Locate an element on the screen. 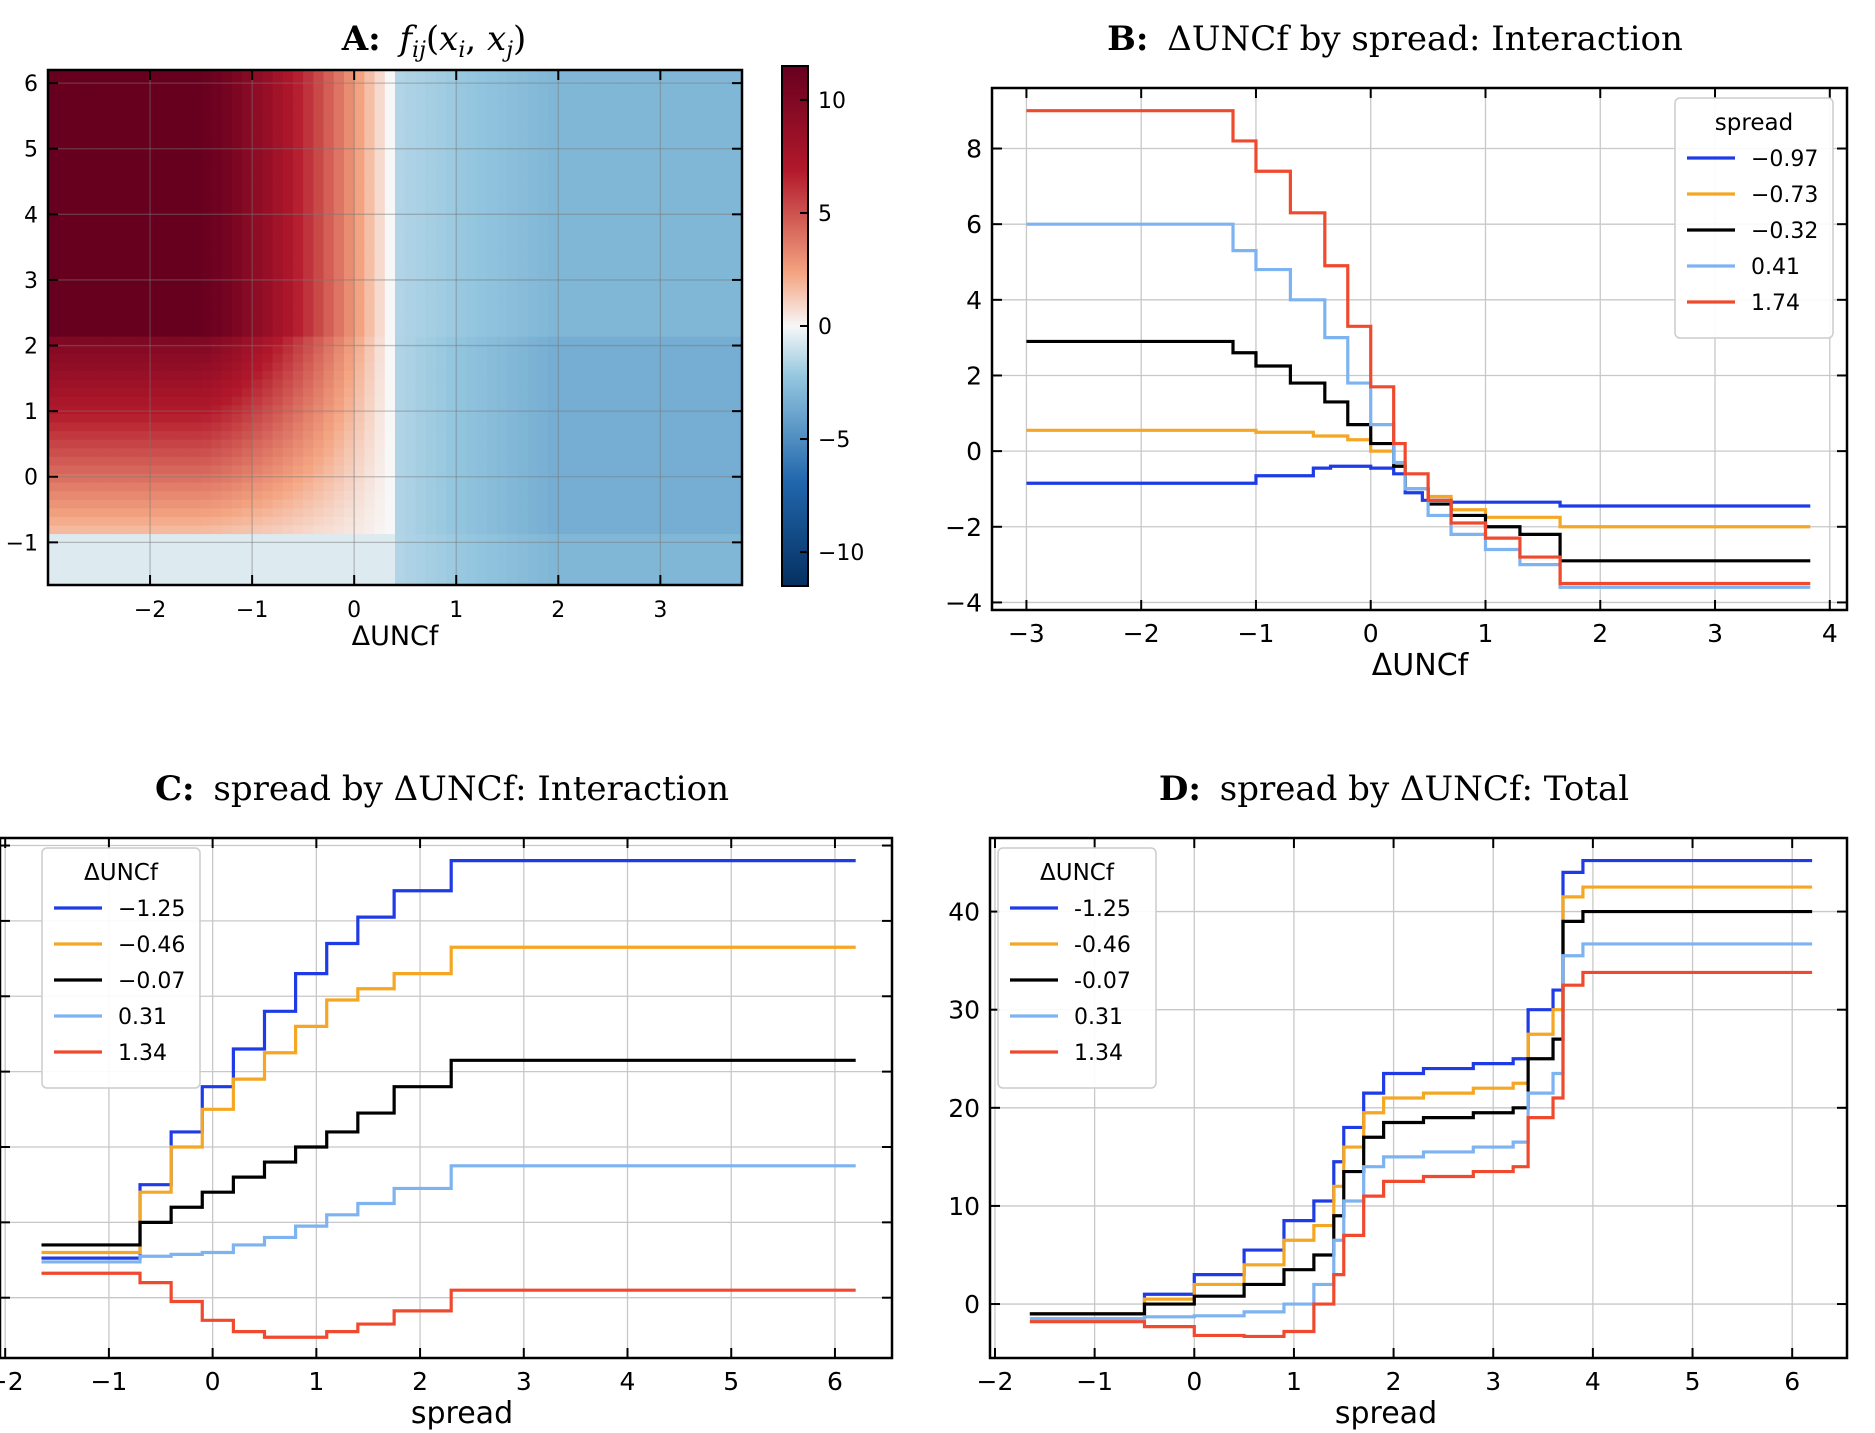  x-tick-label: 0 is located at coordinates (1371, 633).